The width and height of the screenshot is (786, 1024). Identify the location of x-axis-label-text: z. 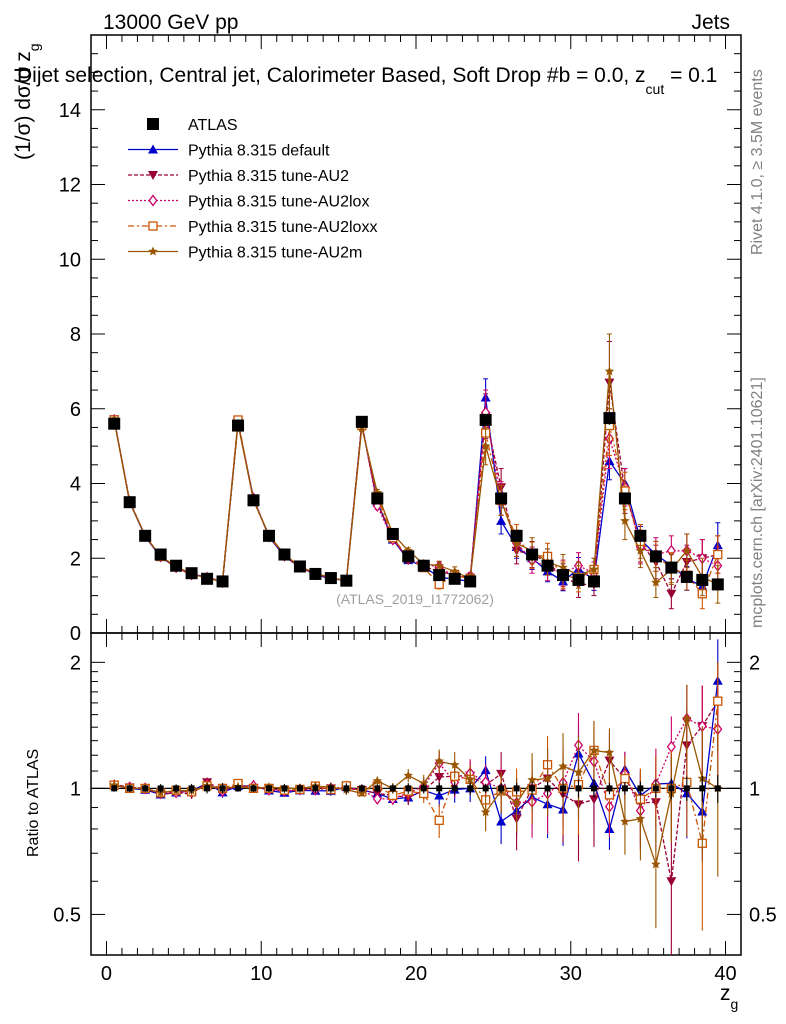
(725, 993).